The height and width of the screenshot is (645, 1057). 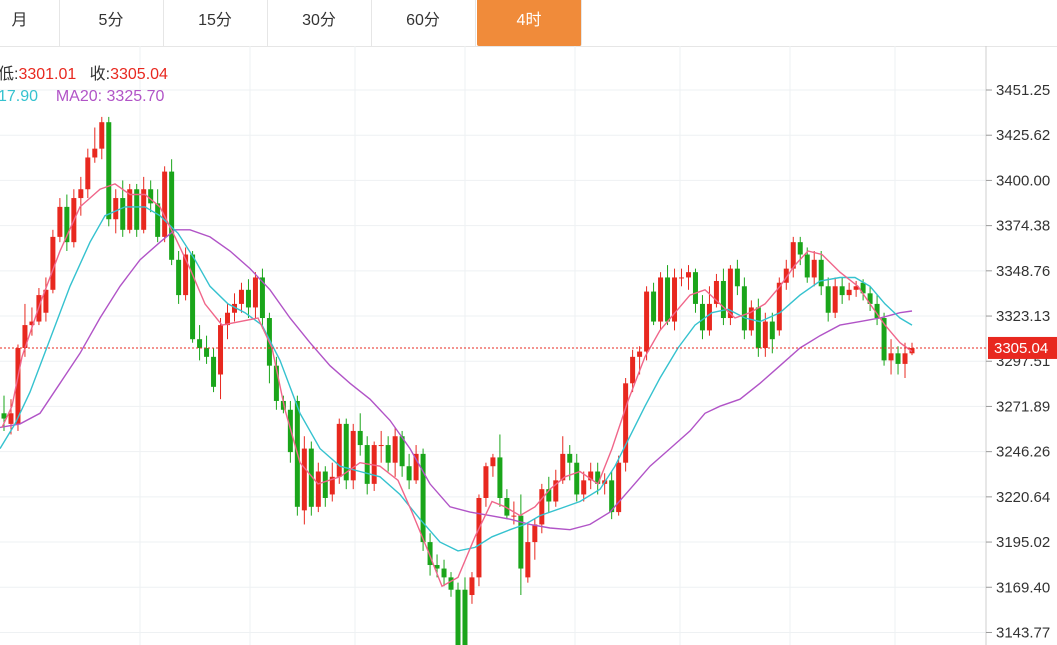 What do you see at coordinates (1023, 316) in the screenshot?
I see `y-tick-label: 3323.13` at bounding box center [1023, 316].